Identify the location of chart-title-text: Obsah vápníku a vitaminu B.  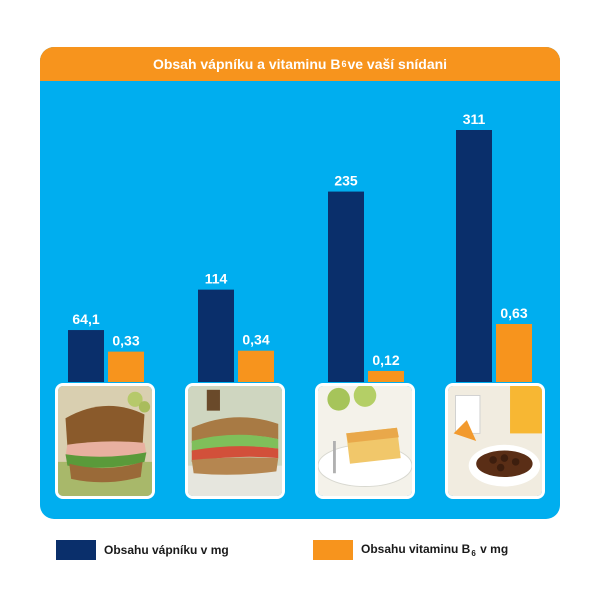
(246, 64).